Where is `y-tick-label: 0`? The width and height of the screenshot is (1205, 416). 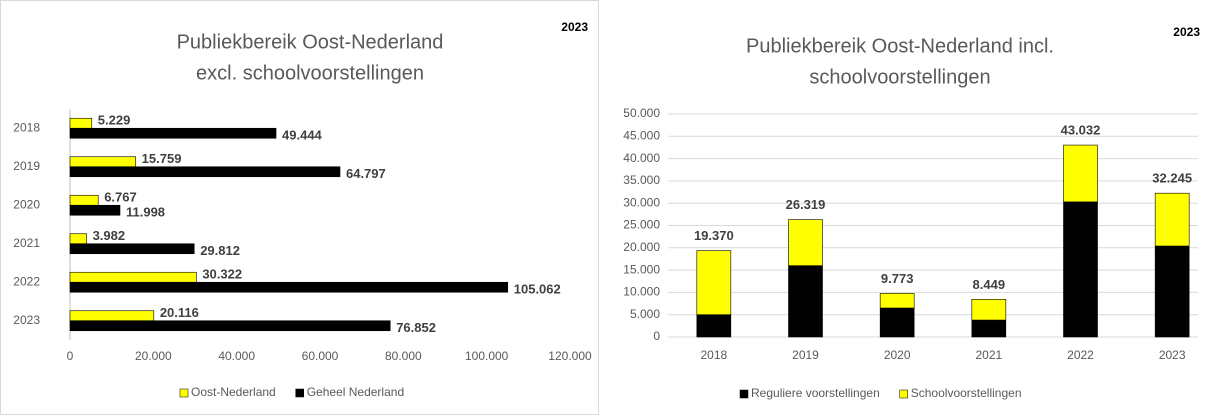 y-tick-label: 0 is located at coordinates (656, 336).